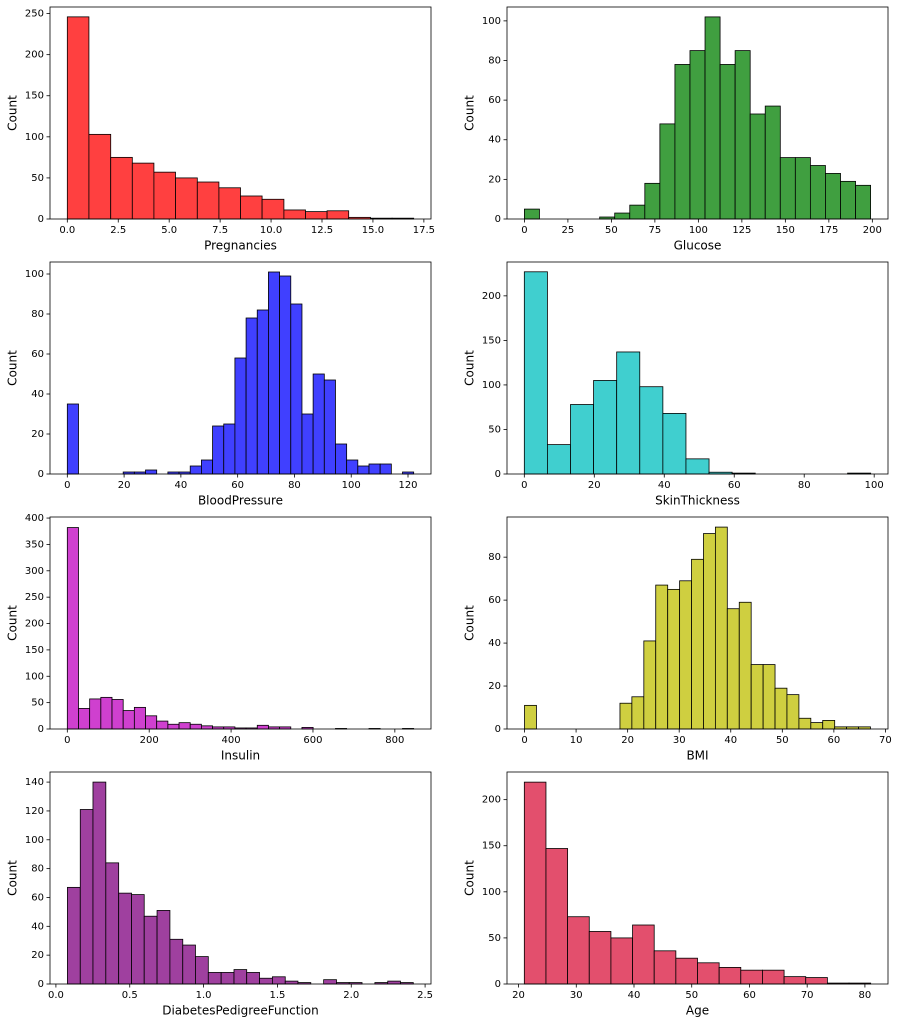 The height and width of the screenshot is (1026, 898). What do you see at coordinates (634, 995) in the screenshot?
I see `x-tick-label: 40` at bounding box center [634, 995].